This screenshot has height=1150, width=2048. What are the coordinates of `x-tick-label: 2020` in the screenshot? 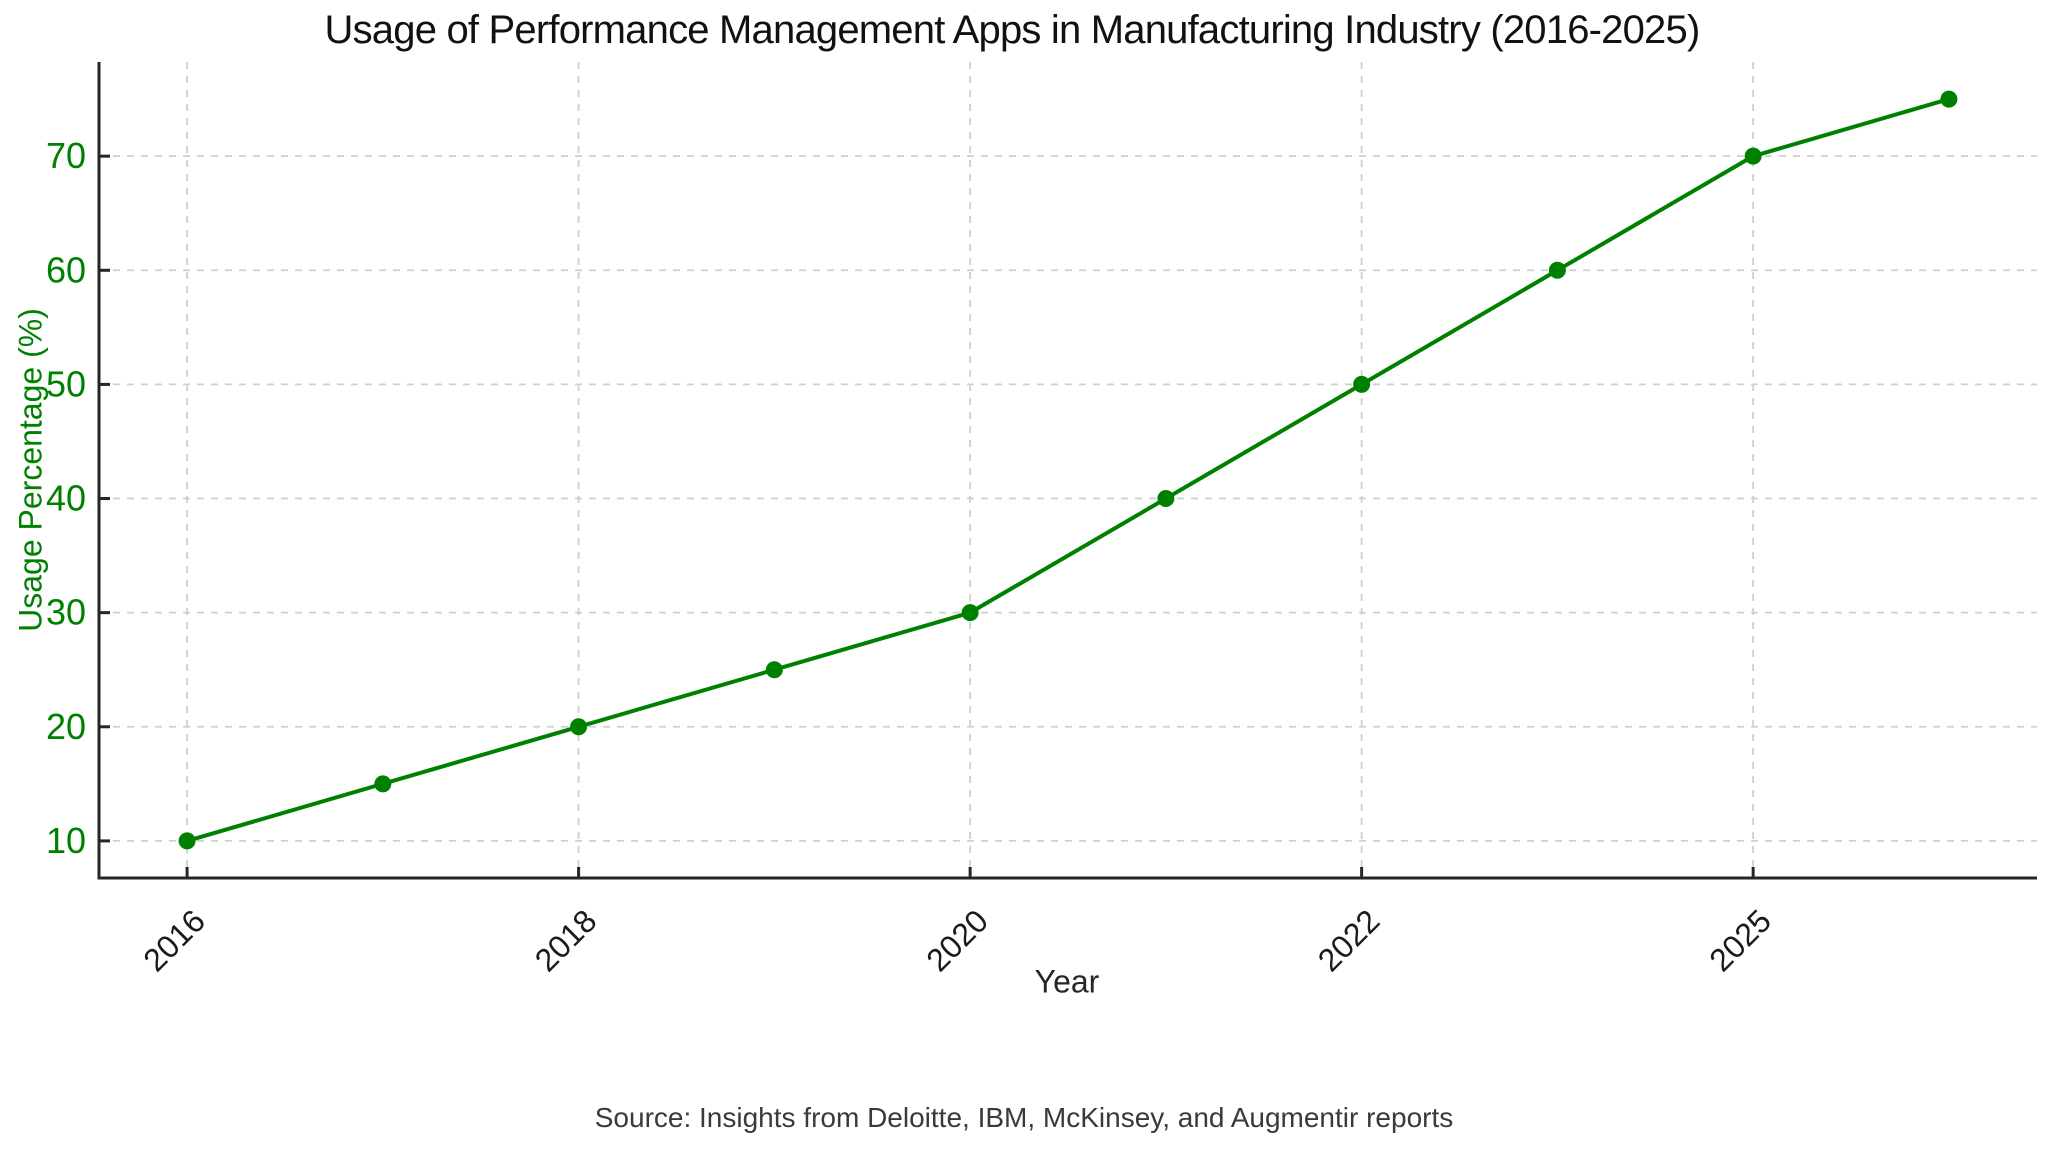 It's located at (957, 940).